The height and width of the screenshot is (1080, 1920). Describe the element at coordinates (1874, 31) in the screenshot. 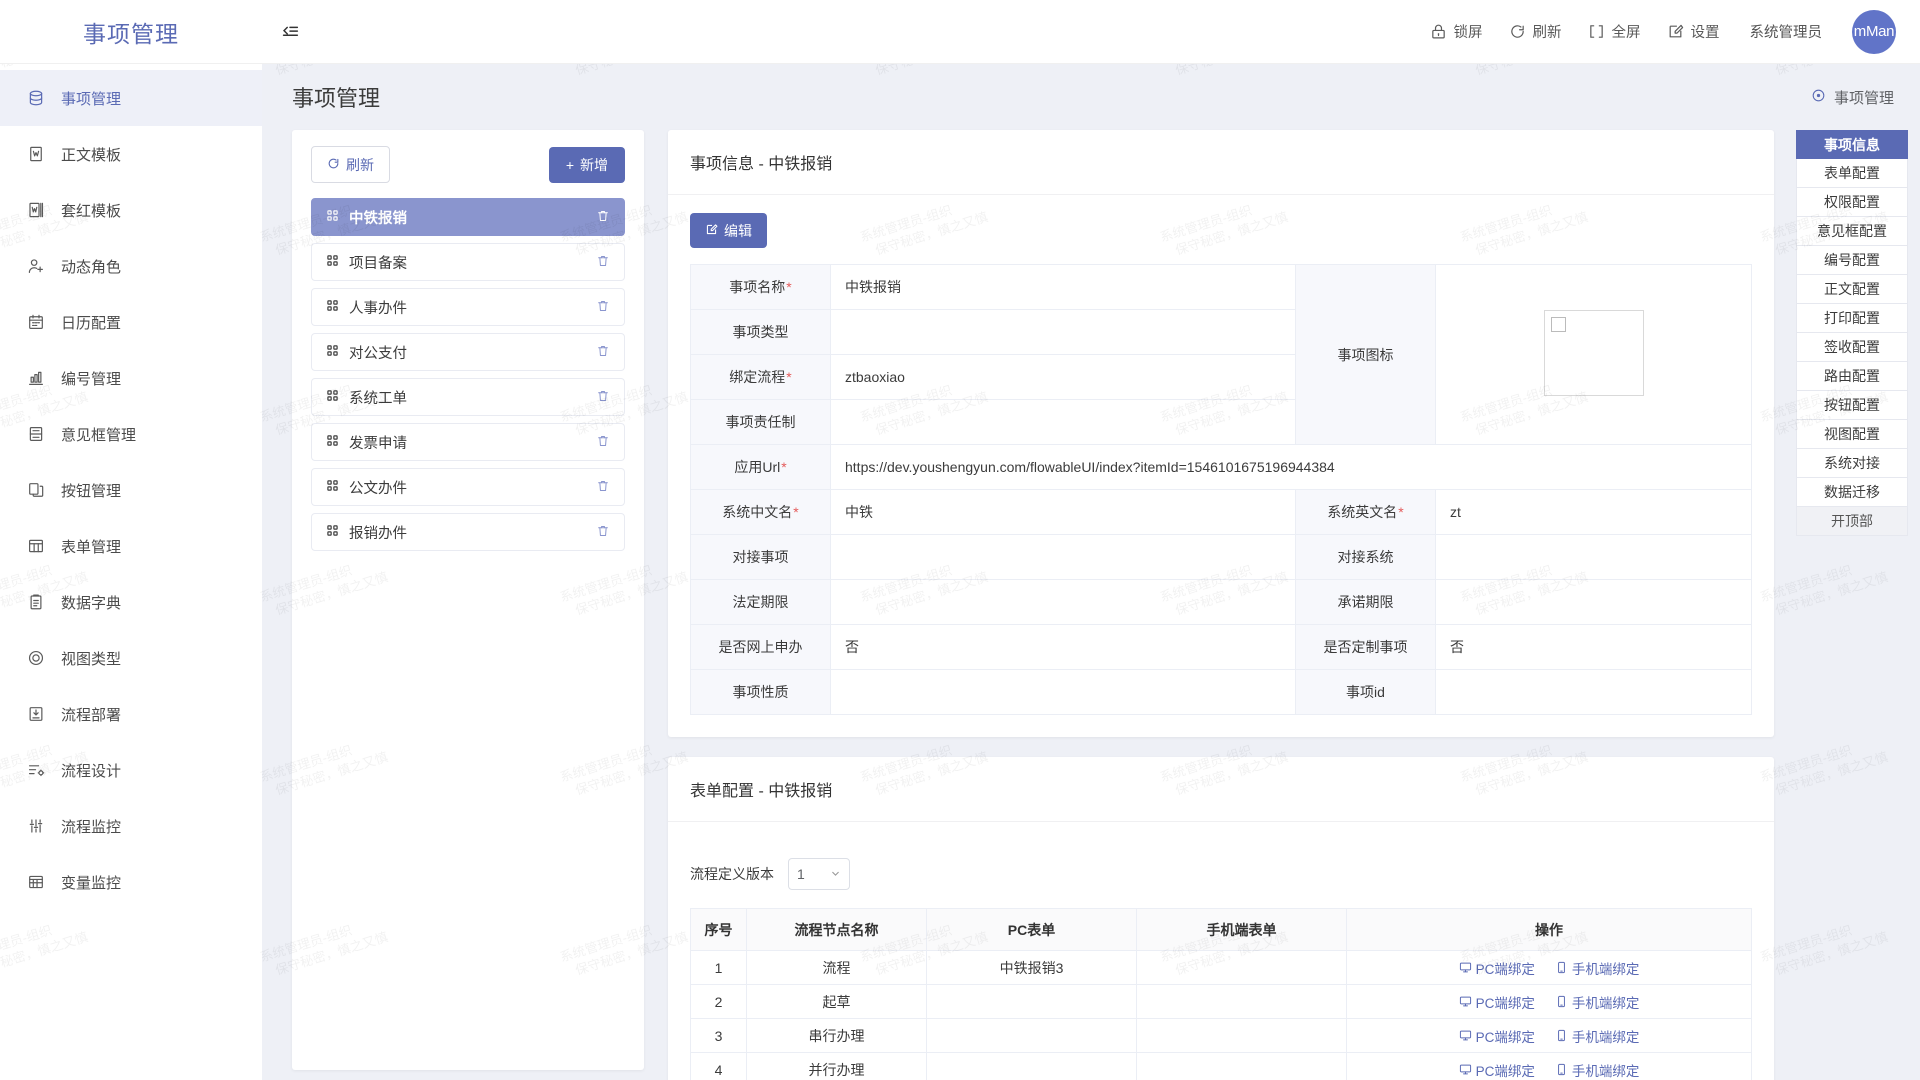

I see `avatar: mMan` at that location.